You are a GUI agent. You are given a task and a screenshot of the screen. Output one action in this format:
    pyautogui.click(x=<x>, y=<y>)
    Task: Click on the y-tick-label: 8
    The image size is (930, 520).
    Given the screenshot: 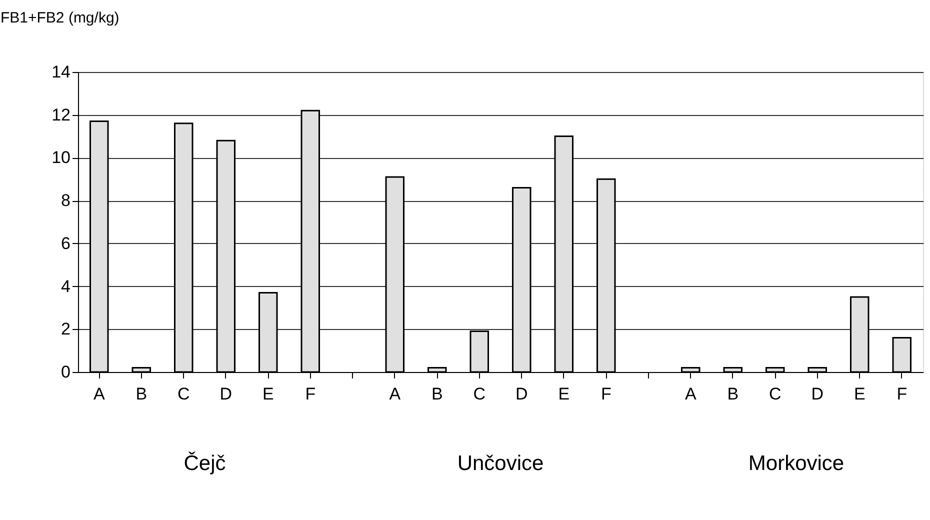 What is the action you would take?
    pyautogui.click(x=65, y=200)
    